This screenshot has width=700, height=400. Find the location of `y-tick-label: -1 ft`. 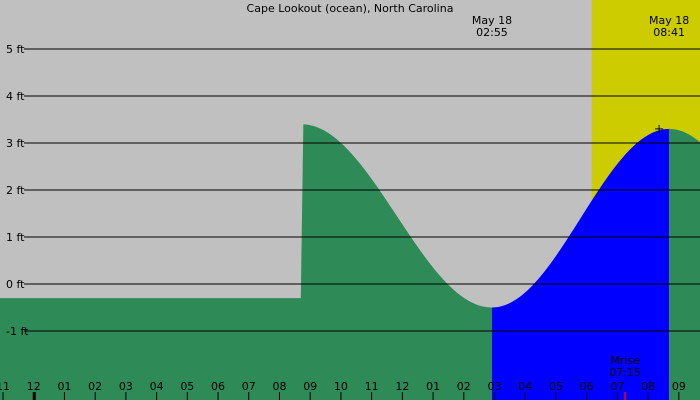

y-tick-label: -1 ft is located at coordinates (17, 331).